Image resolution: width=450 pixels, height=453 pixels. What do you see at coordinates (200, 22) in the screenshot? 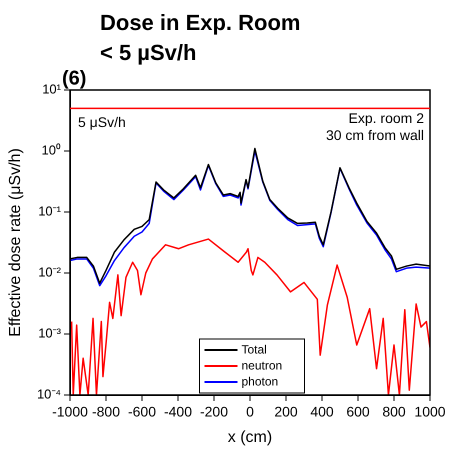
I see `chart-title: Dose in Exp. Room` at bounding box center [200, 22].